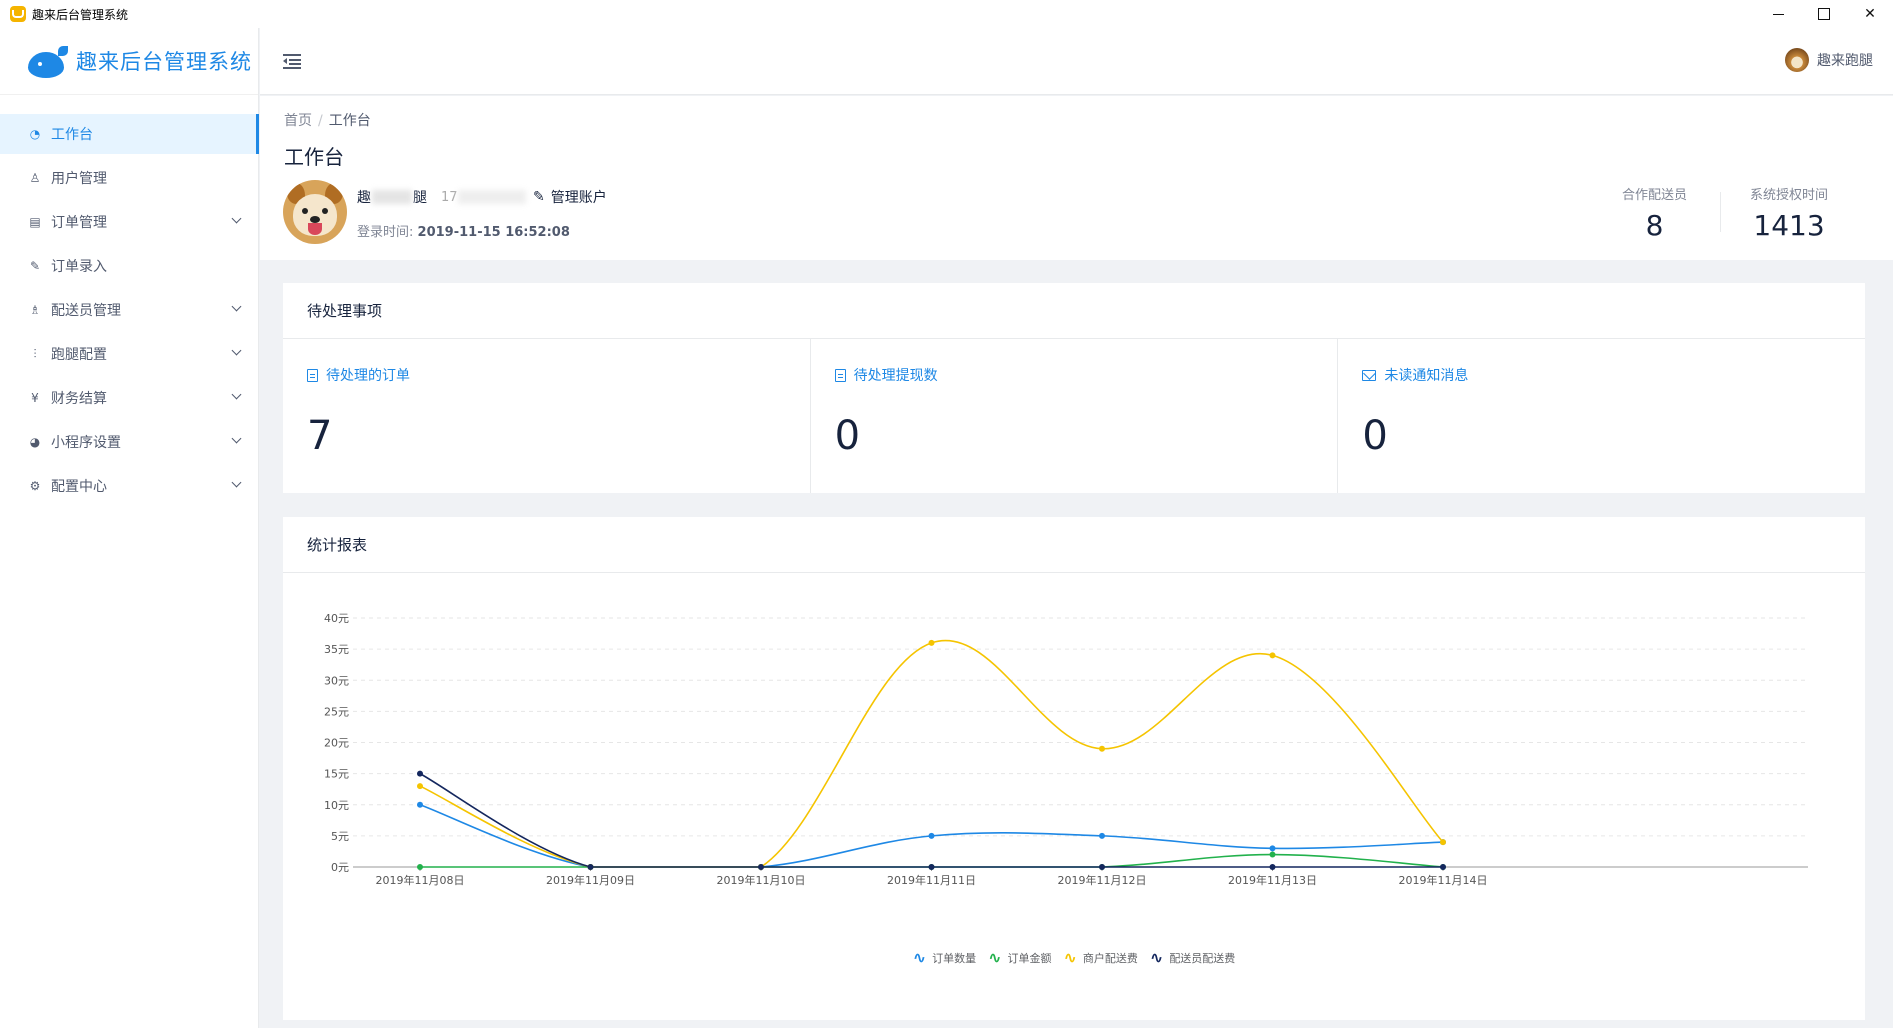  I want to click on y-tick-label: 0元, so click(340, 867).